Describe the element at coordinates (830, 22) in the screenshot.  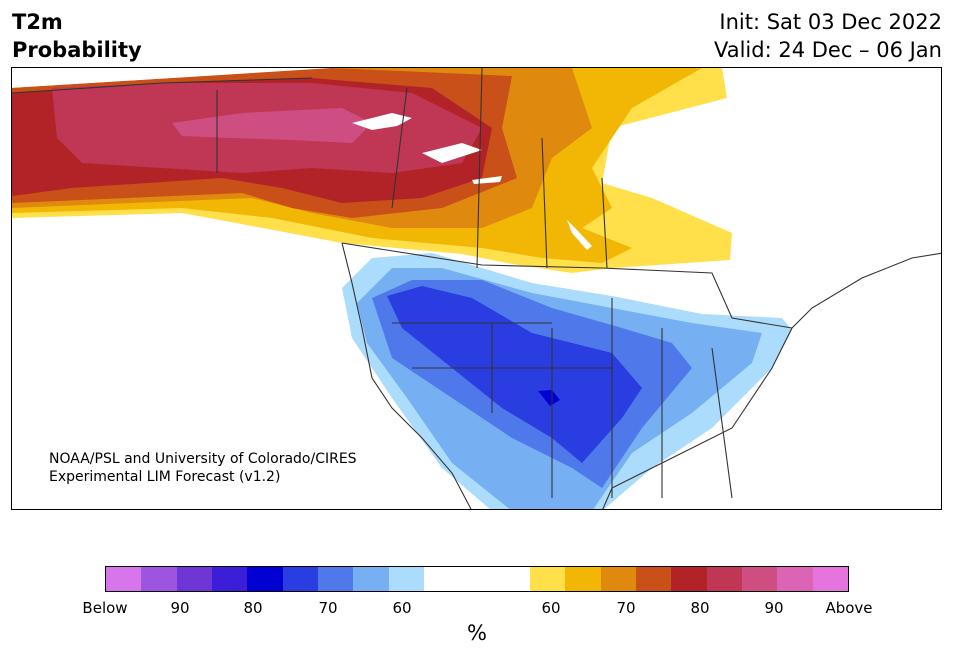
I see `init-date: Init: Sat 03 Dec 2022` at that location.